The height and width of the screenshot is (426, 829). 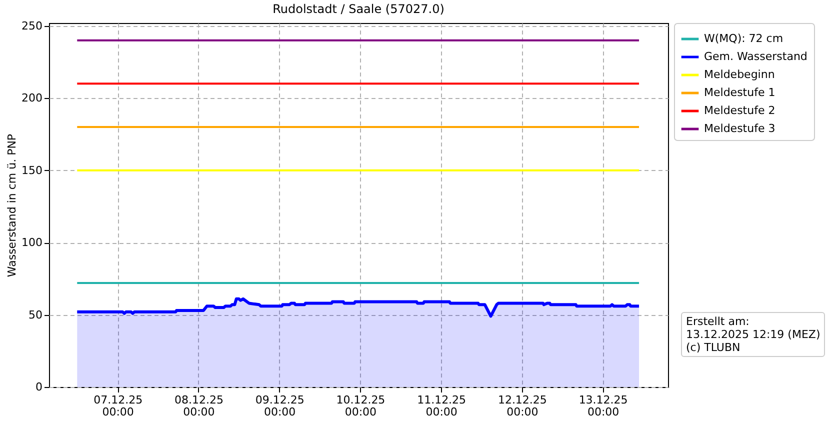 What do you see at coordinates (744, 38) in the screenshot?
I see `legend-label: W(MQ): 72 cm` at bounding box center [744, 38].